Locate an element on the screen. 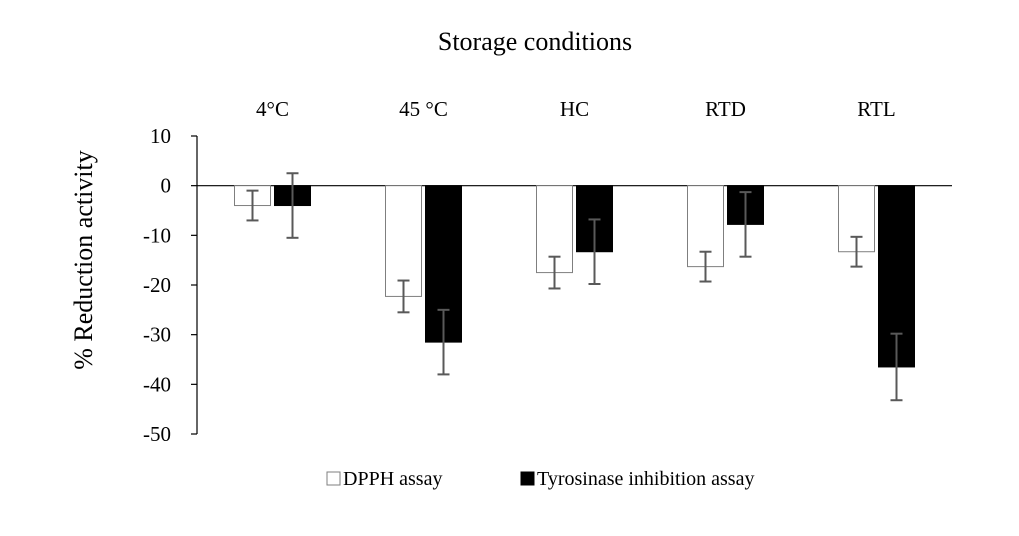 Image resolution: width=1019 pixels, height=536 pixels. category-label: RTL is located at coordinates (876, 109).